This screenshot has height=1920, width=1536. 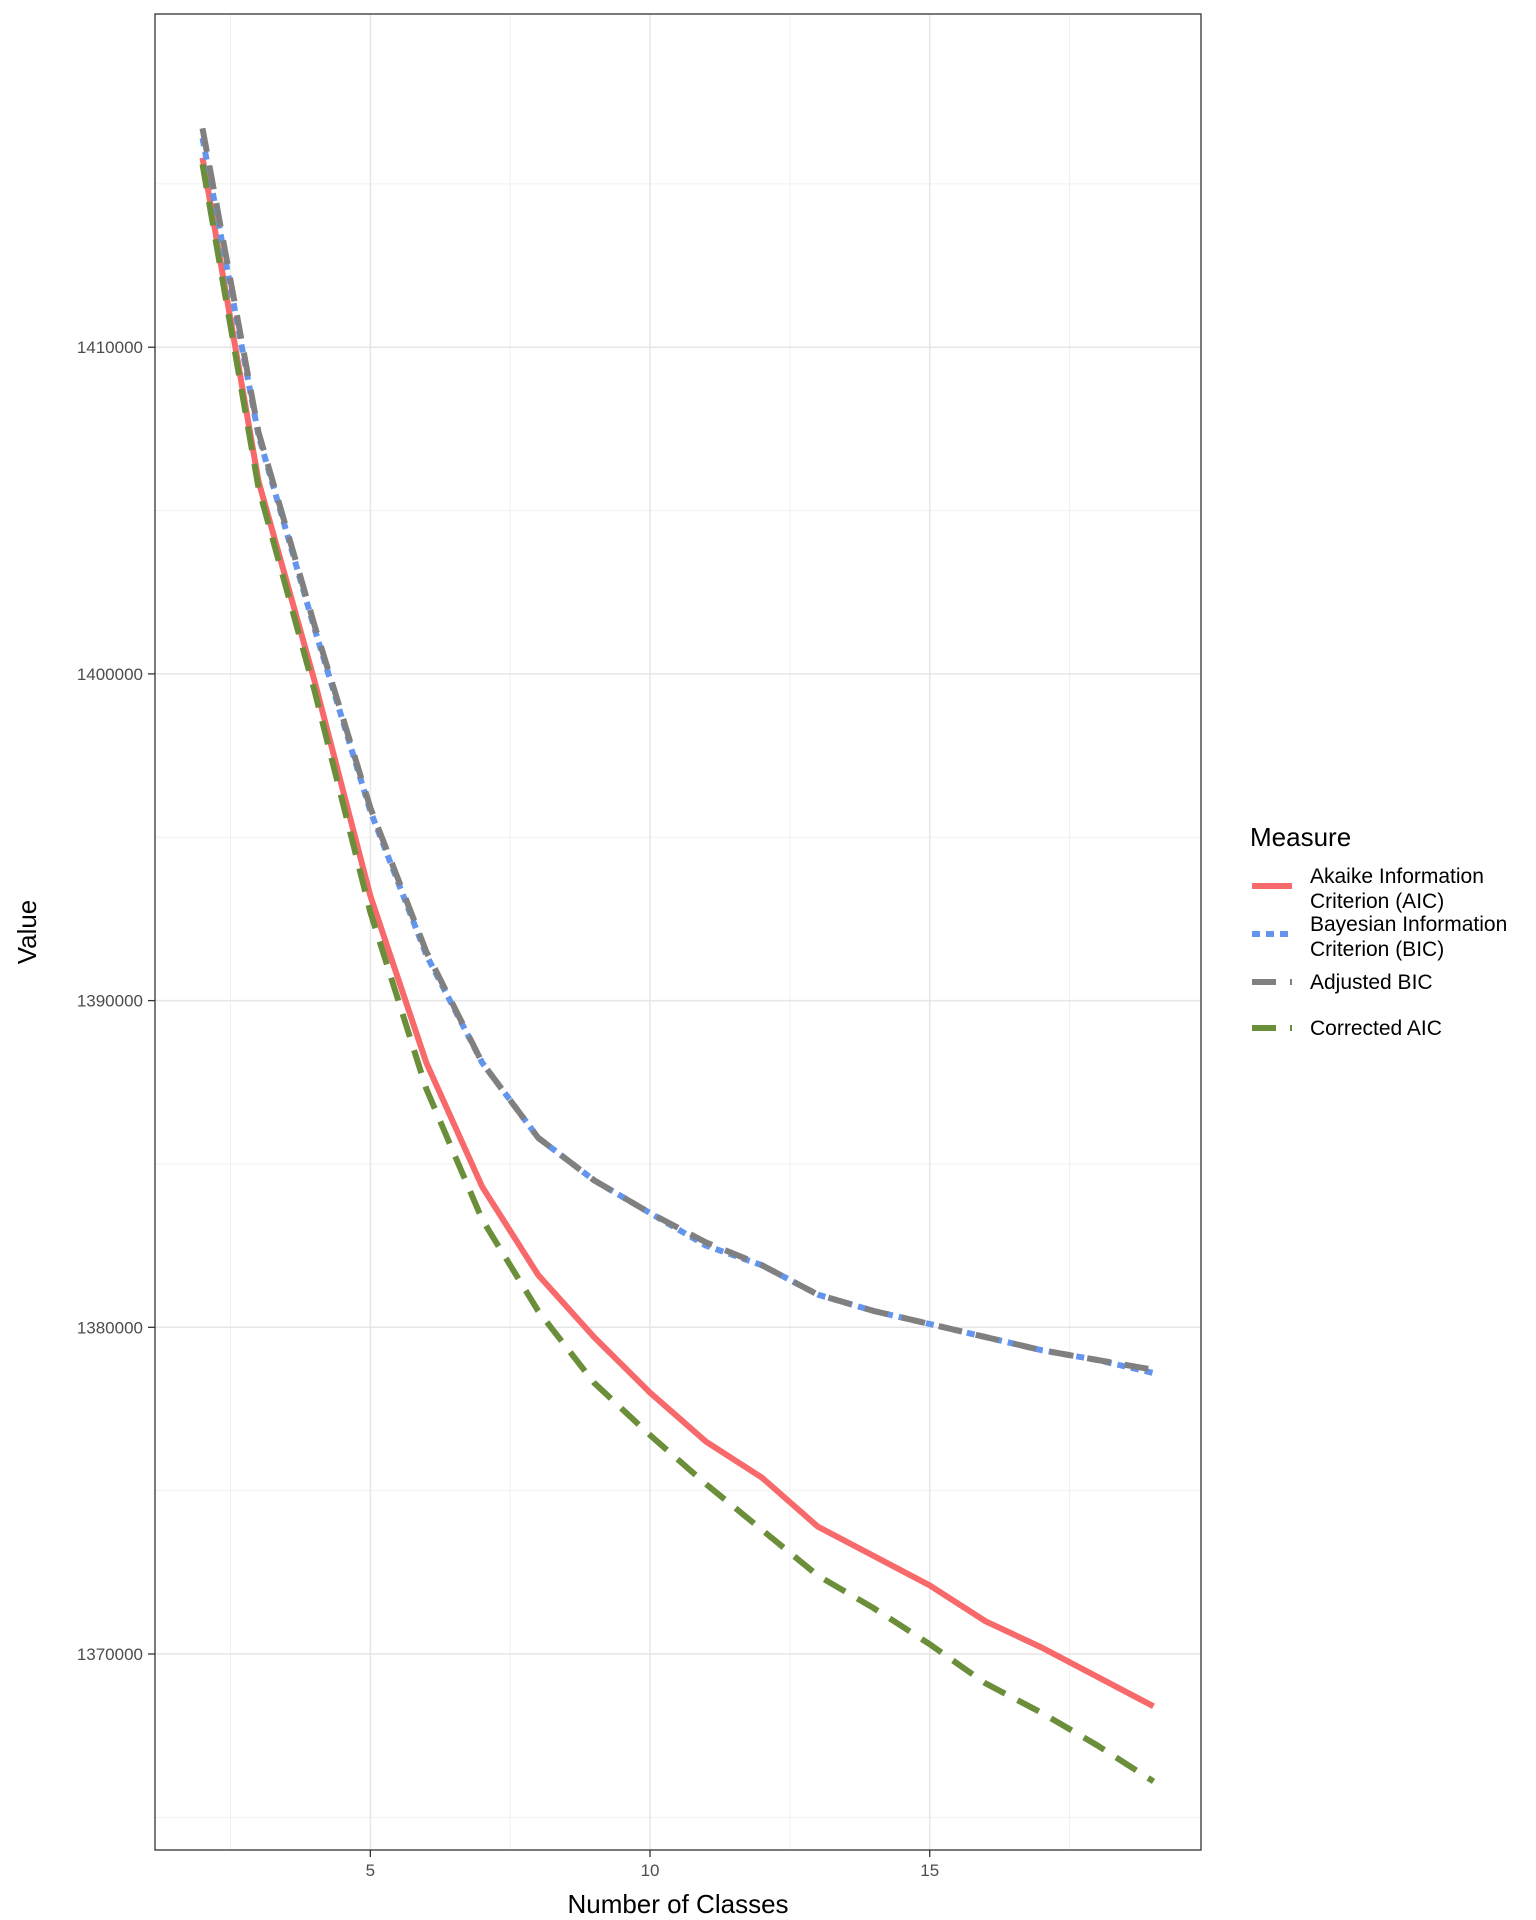 I want to click on legend-title: Measure, so click(x=1300, y=837).